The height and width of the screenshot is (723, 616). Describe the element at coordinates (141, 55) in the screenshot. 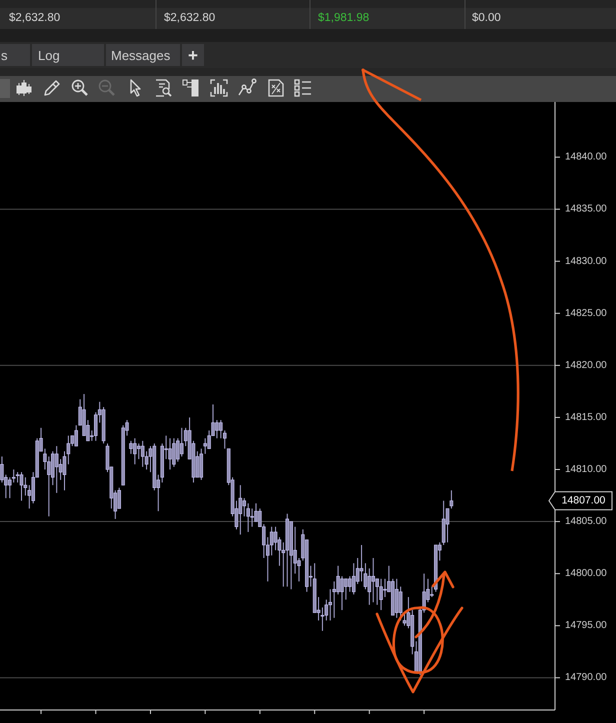

I see `text: Messages` at that location.